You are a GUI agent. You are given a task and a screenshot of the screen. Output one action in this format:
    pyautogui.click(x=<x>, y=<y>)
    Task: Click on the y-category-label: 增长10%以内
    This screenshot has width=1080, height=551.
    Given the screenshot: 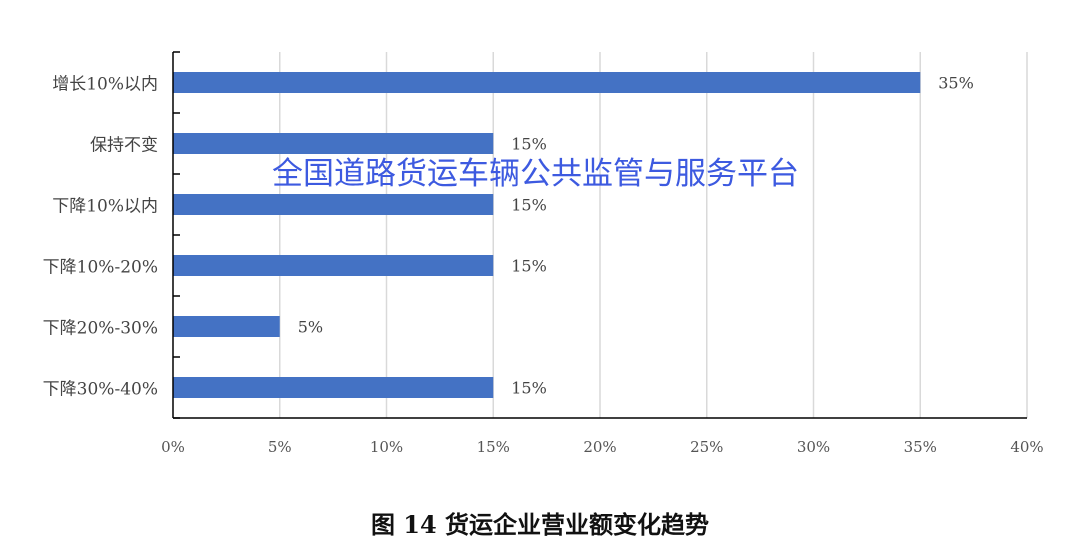 What is the action you would take?
    pyautogui.click(x=105, y=85)
    